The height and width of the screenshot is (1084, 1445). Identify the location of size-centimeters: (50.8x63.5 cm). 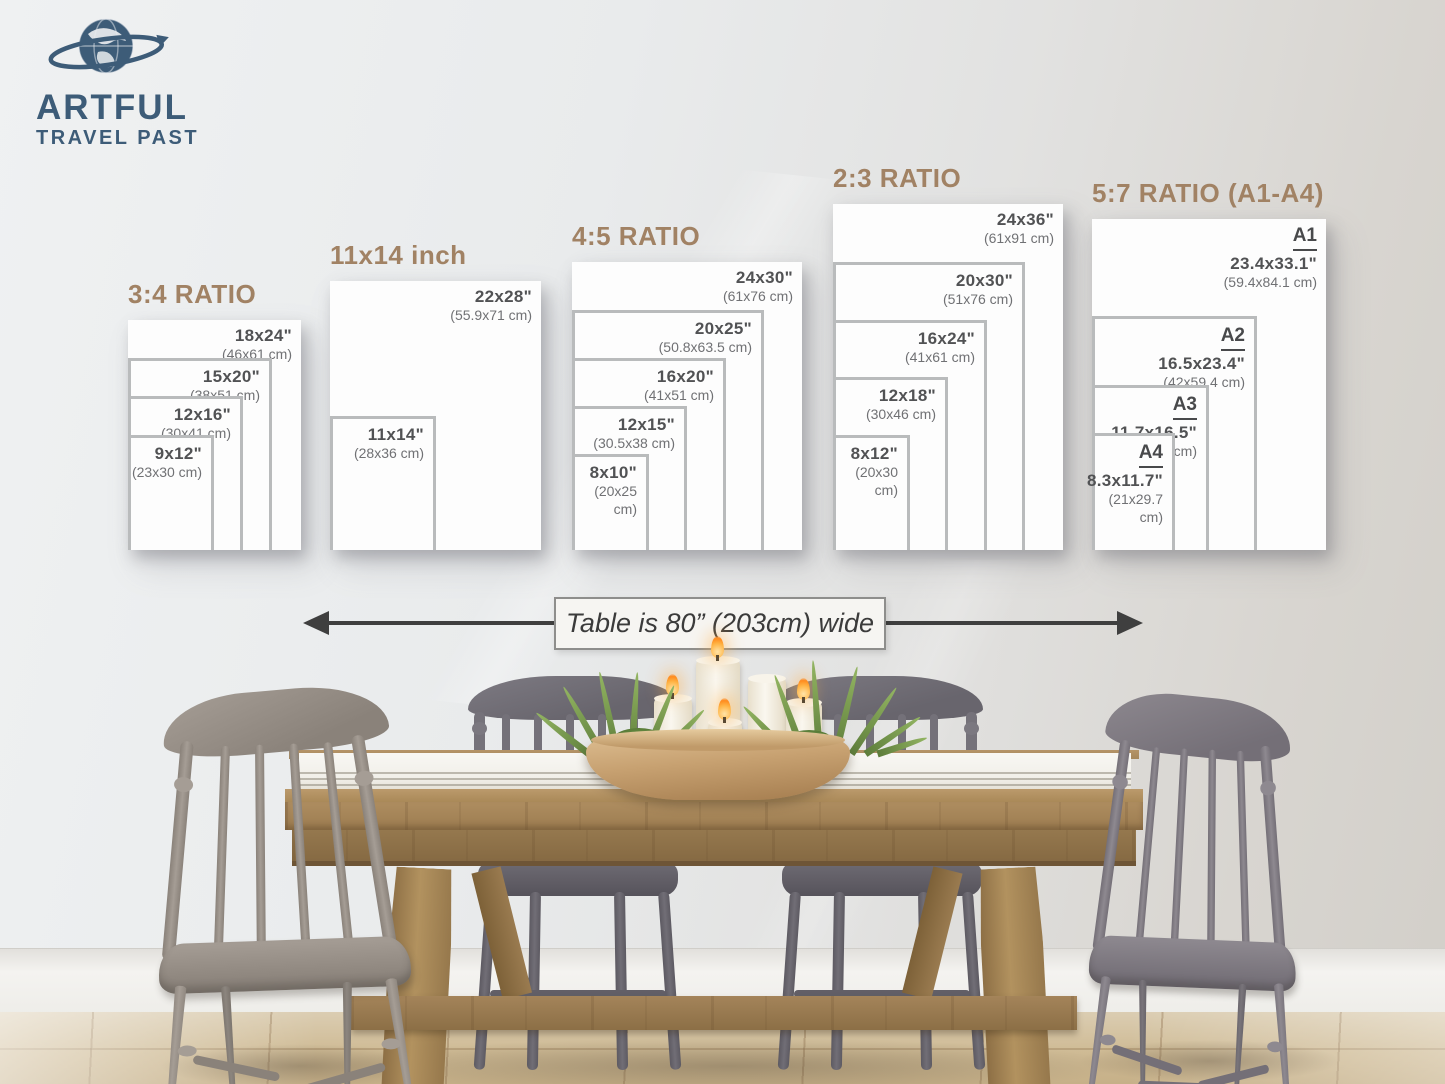
(705, 347).